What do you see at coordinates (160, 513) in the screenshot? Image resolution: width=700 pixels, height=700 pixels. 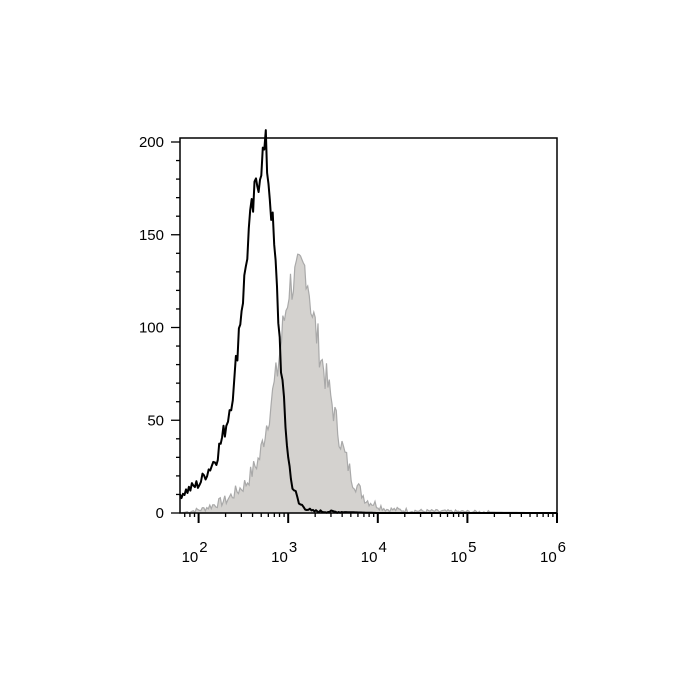 I see `y-tick-label: 0` at bounding box center [160, 513].